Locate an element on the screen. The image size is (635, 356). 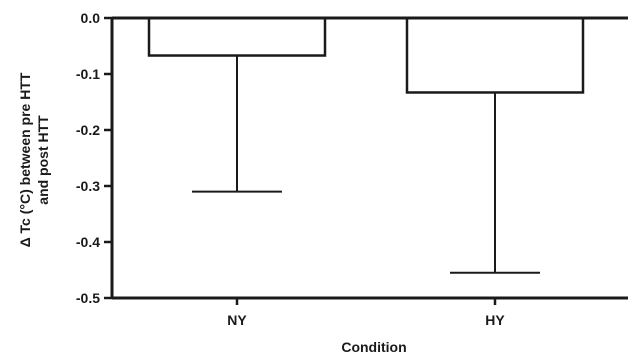
y-axis-title-line-2: and post HTT is located at coordinates (43, 160).